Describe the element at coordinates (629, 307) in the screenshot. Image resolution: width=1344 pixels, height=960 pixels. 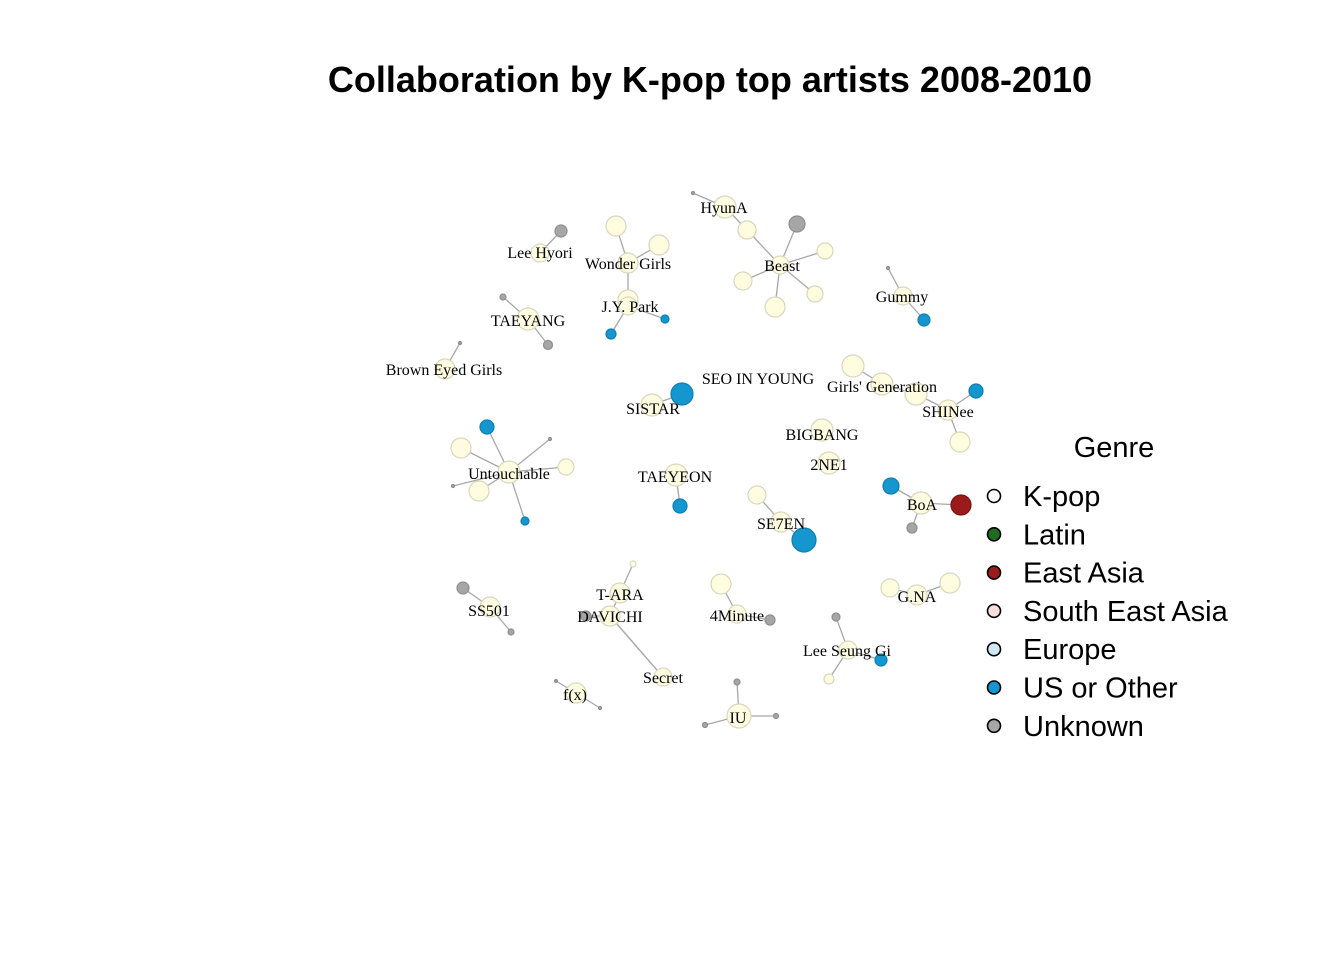
I see `node-label: J.Y. Park` at that location.